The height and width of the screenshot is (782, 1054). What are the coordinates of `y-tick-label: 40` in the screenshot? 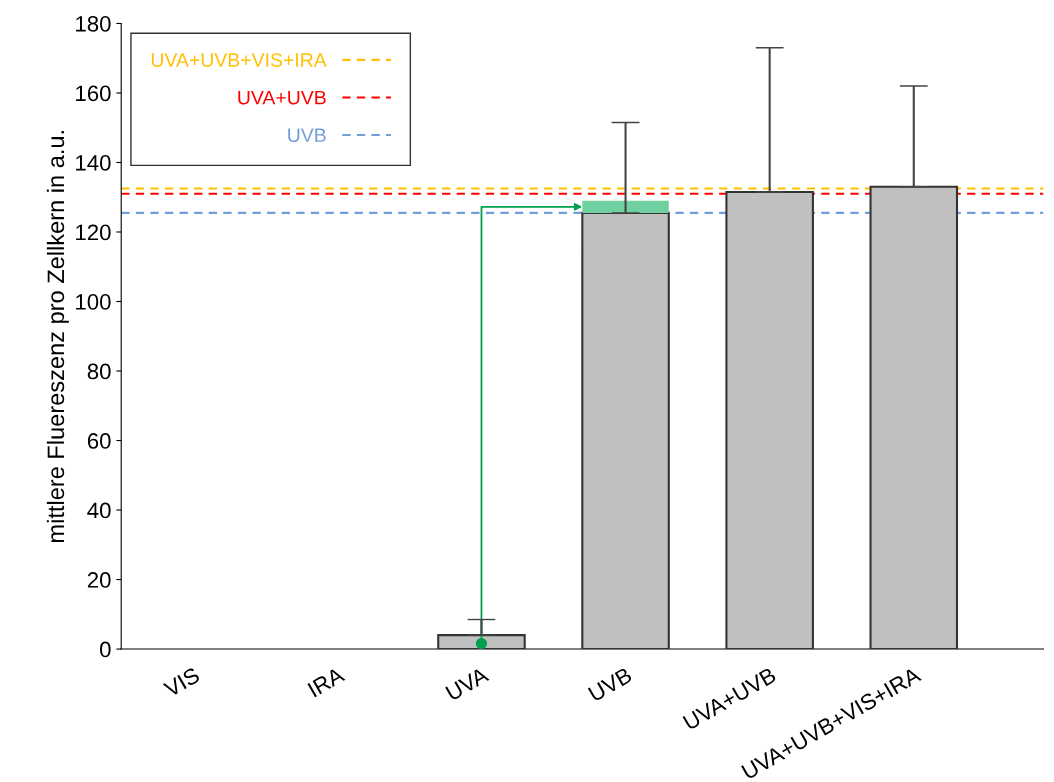 It's located at (99, 510).